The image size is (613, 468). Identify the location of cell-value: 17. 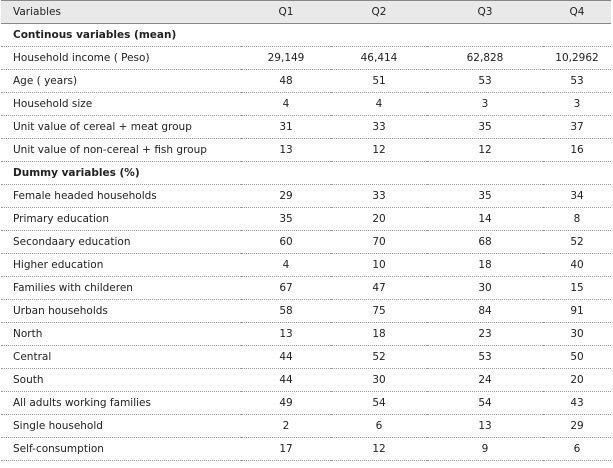
(286, 449).